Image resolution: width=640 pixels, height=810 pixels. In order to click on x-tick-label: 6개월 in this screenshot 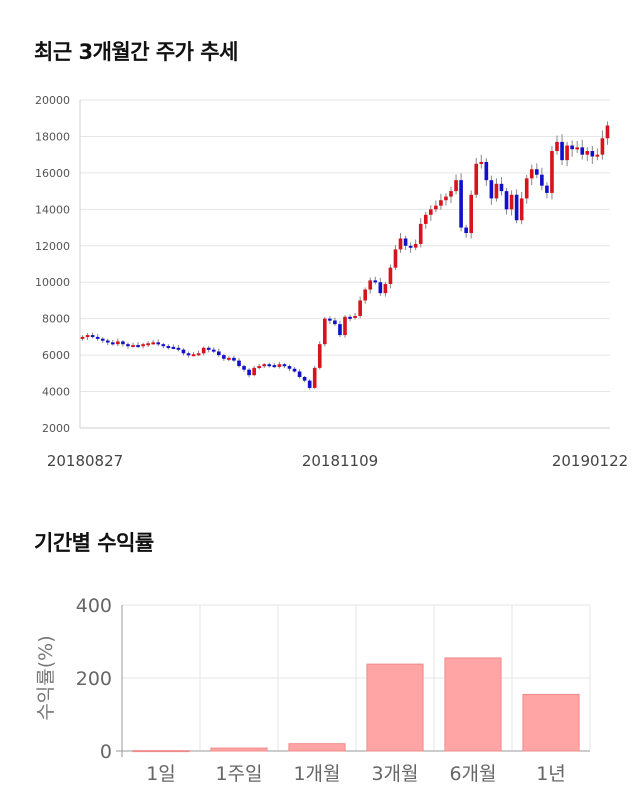, I will do `click(472, 774)`.